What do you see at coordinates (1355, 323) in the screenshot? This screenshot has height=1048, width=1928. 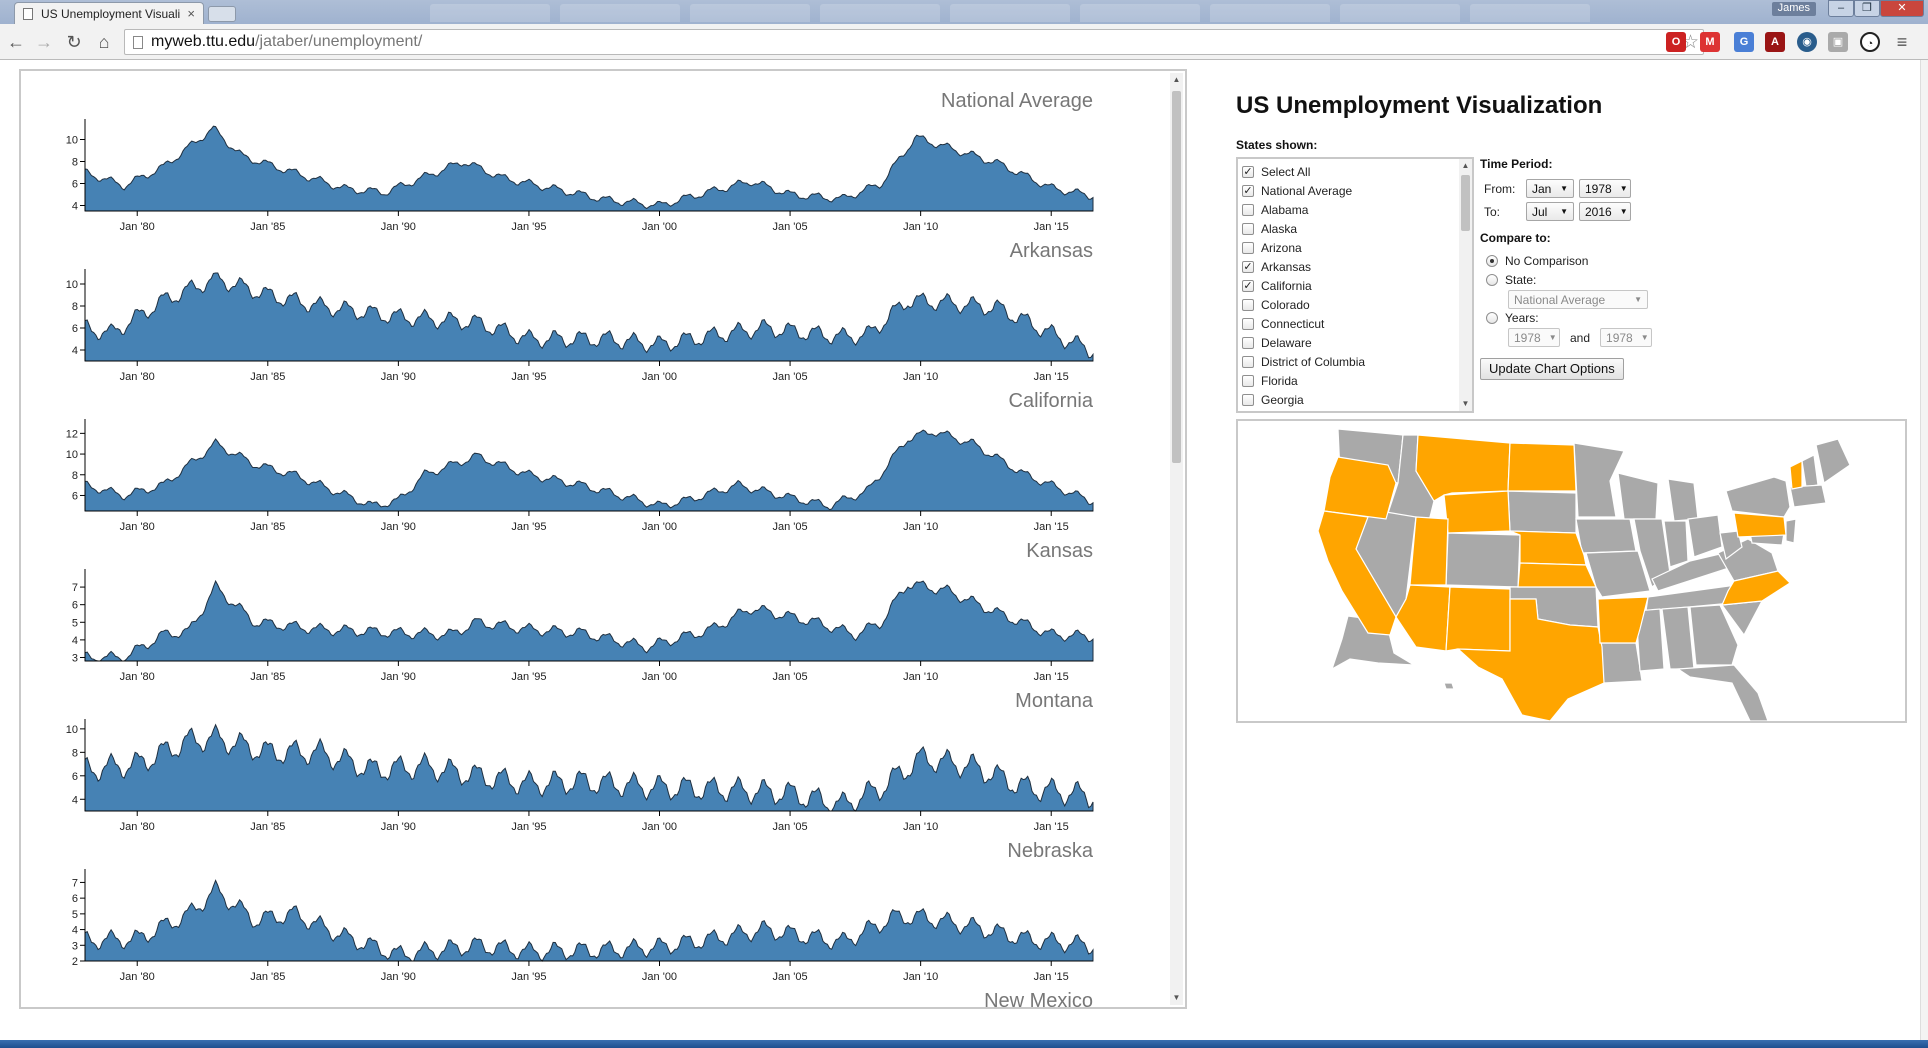 I see `state-option: Connecticut` at bounding box center [1355, 323].